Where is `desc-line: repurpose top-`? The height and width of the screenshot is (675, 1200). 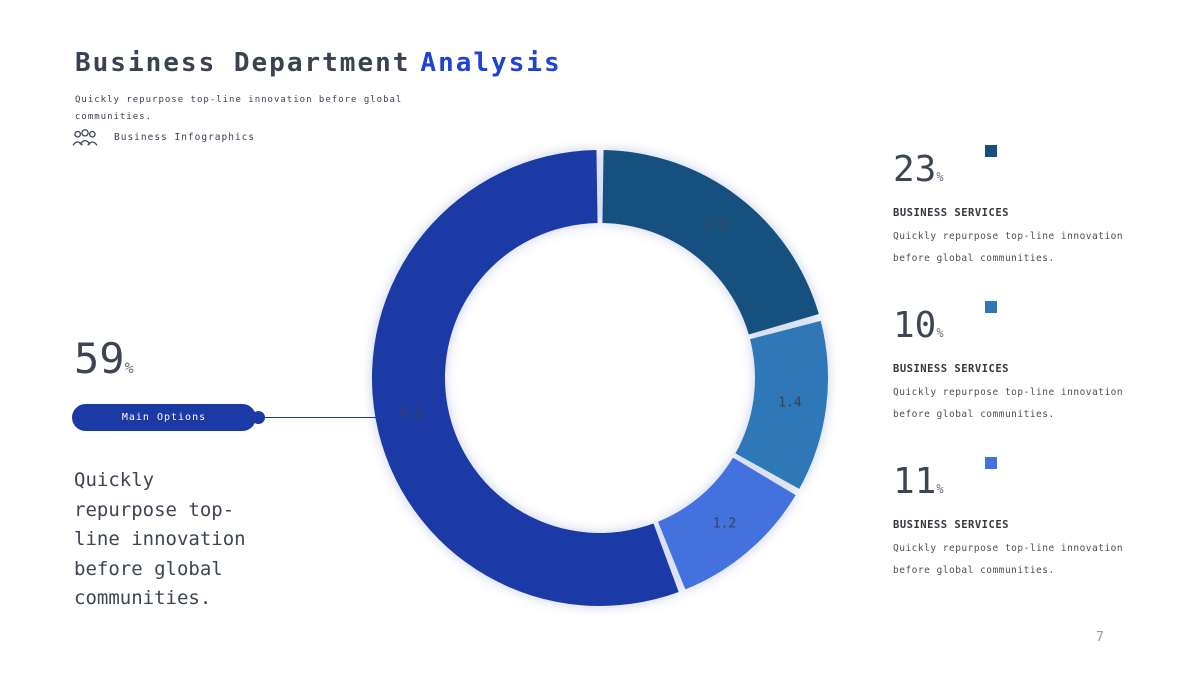
desc-line: repurpose top- is located at coordinates (154, 509).